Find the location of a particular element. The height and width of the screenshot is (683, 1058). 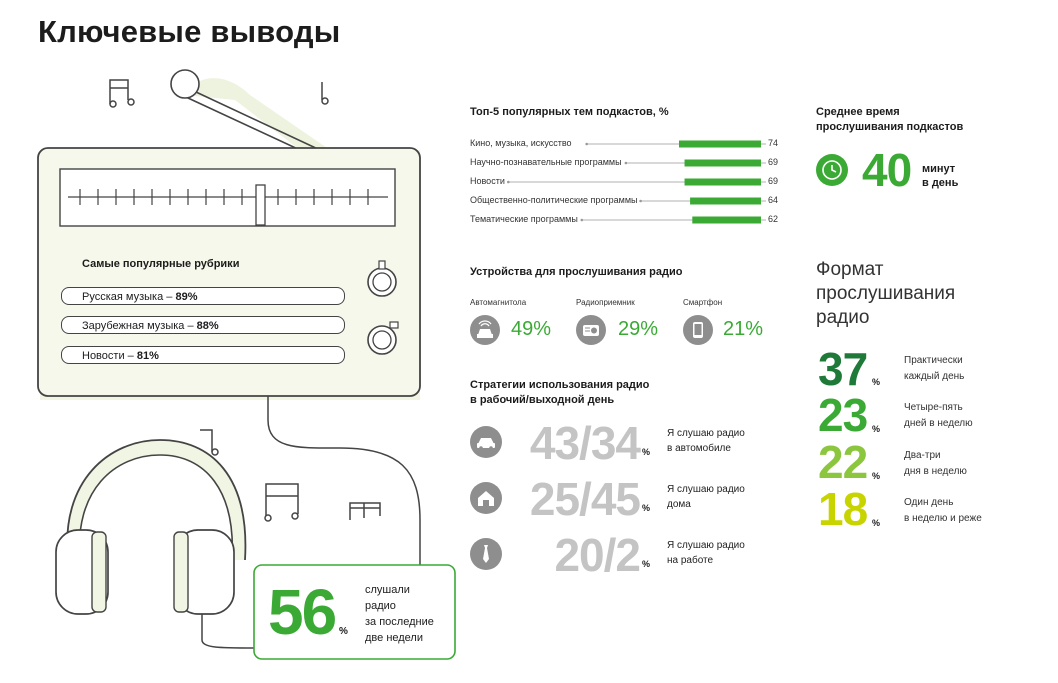

devices-title: Устройства для прослушивания радио is located at coordinates (576, 272).